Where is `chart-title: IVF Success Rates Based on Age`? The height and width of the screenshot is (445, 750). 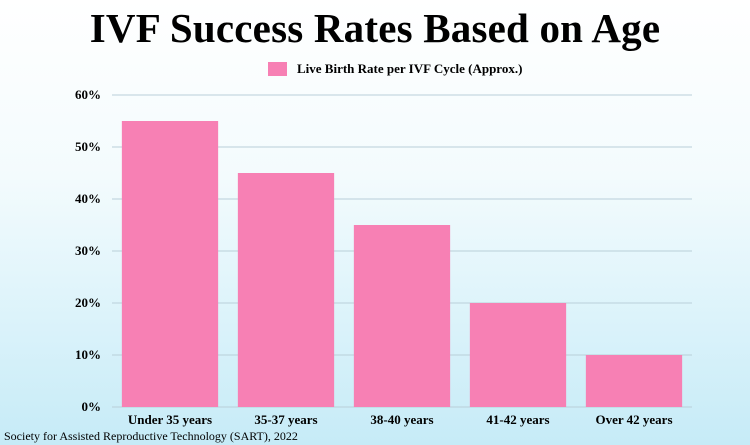
chart-title: IVF Success Rates Based on Age is located at coordinates (375, 28).